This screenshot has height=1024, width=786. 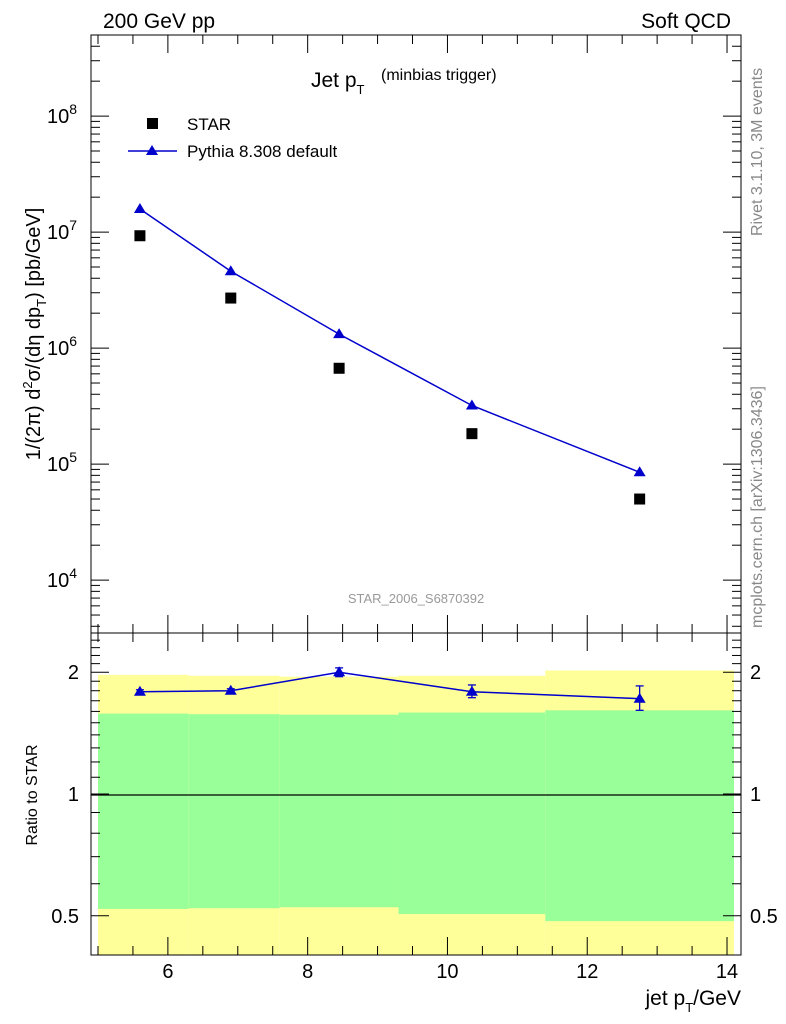 I want to click on ratio-y-tick-label-left: 1, so click(x=73, y=795).